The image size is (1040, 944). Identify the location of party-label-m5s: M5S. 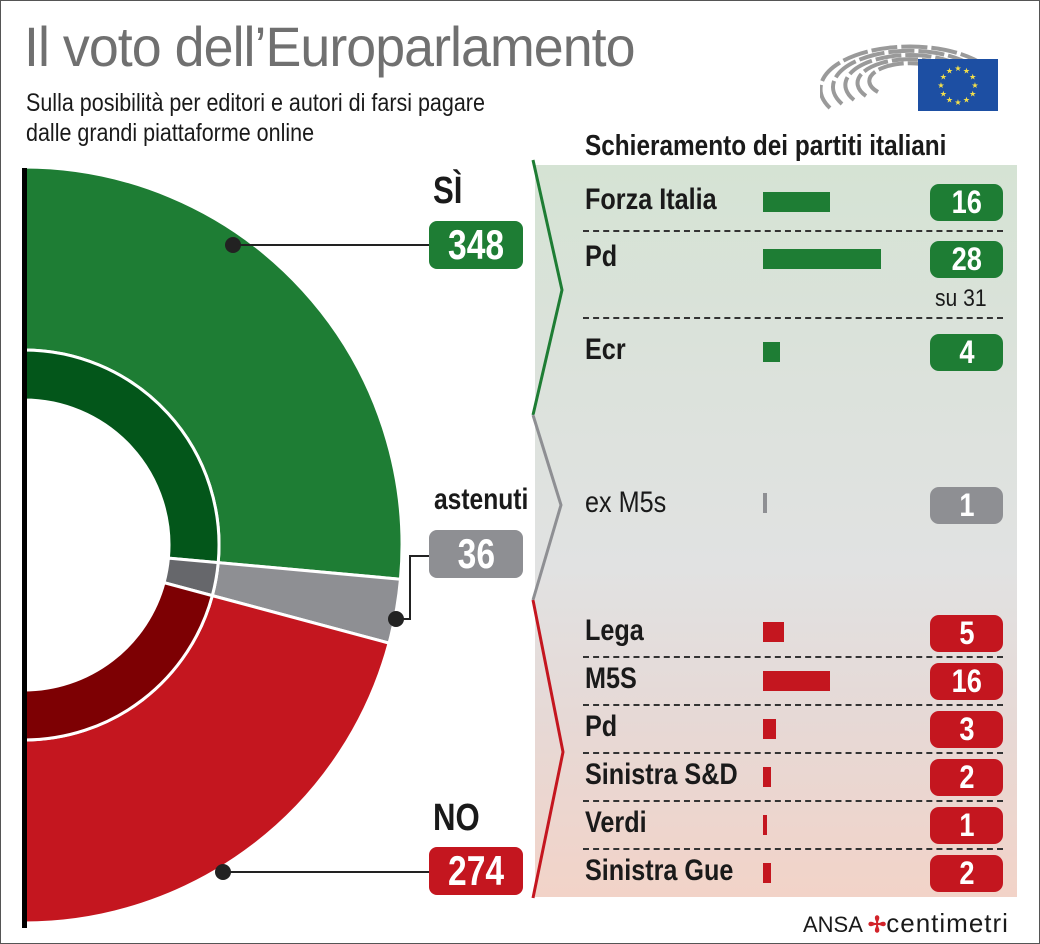
(611, 678).